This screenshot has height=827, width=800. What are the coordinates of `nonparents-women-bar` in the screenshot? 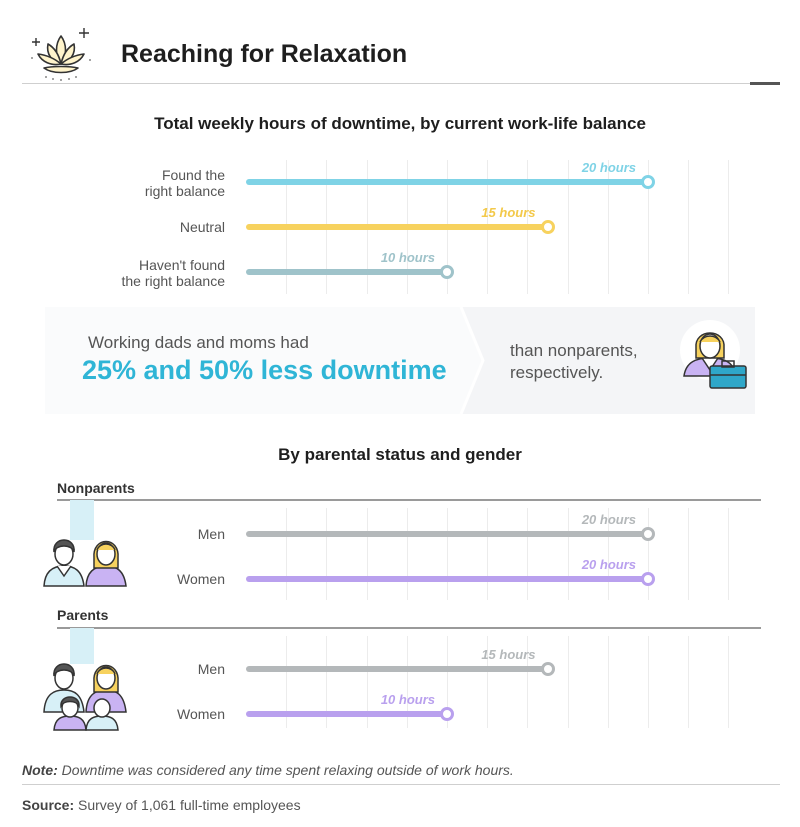 It's located at (447, 579).